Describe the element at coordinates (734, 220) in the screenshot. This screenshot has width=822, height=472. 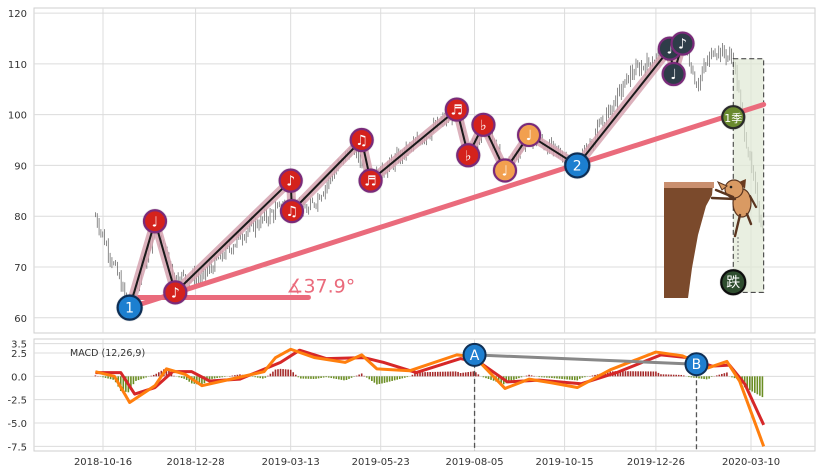
I see `climbing-dog-icon` at that location.